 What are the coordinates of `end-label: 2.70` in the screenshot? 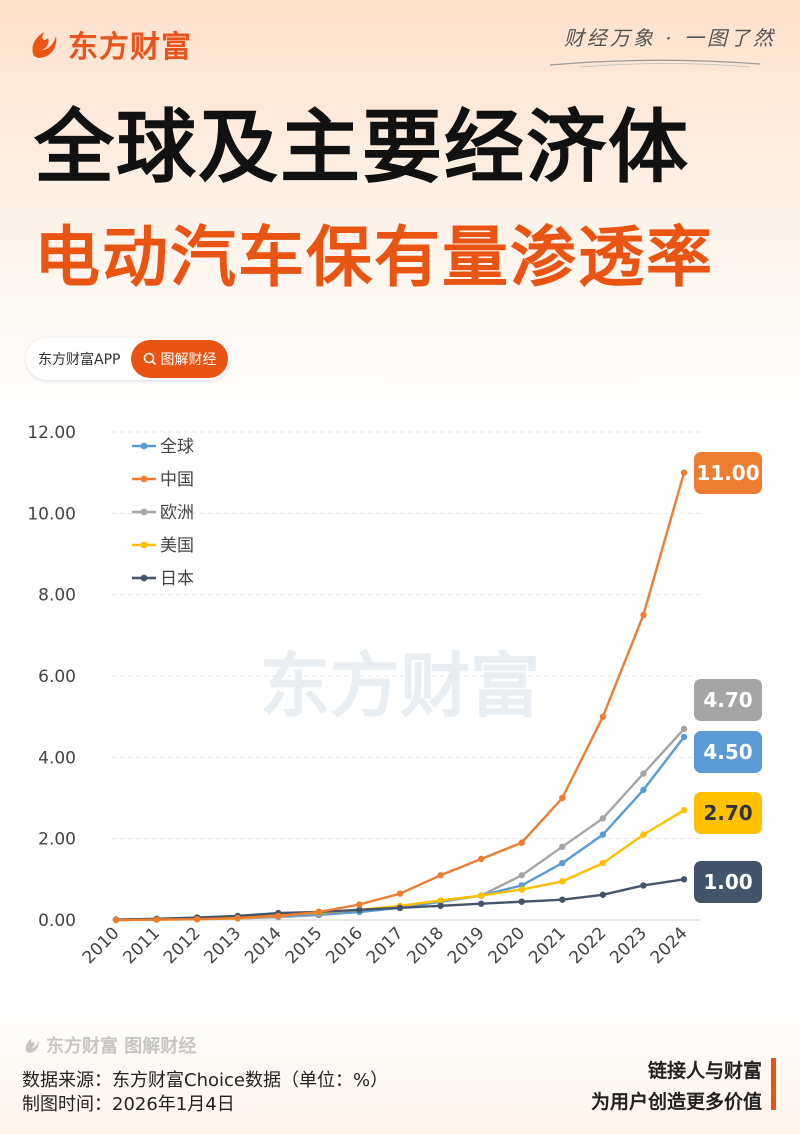 It's located at (727, 813).